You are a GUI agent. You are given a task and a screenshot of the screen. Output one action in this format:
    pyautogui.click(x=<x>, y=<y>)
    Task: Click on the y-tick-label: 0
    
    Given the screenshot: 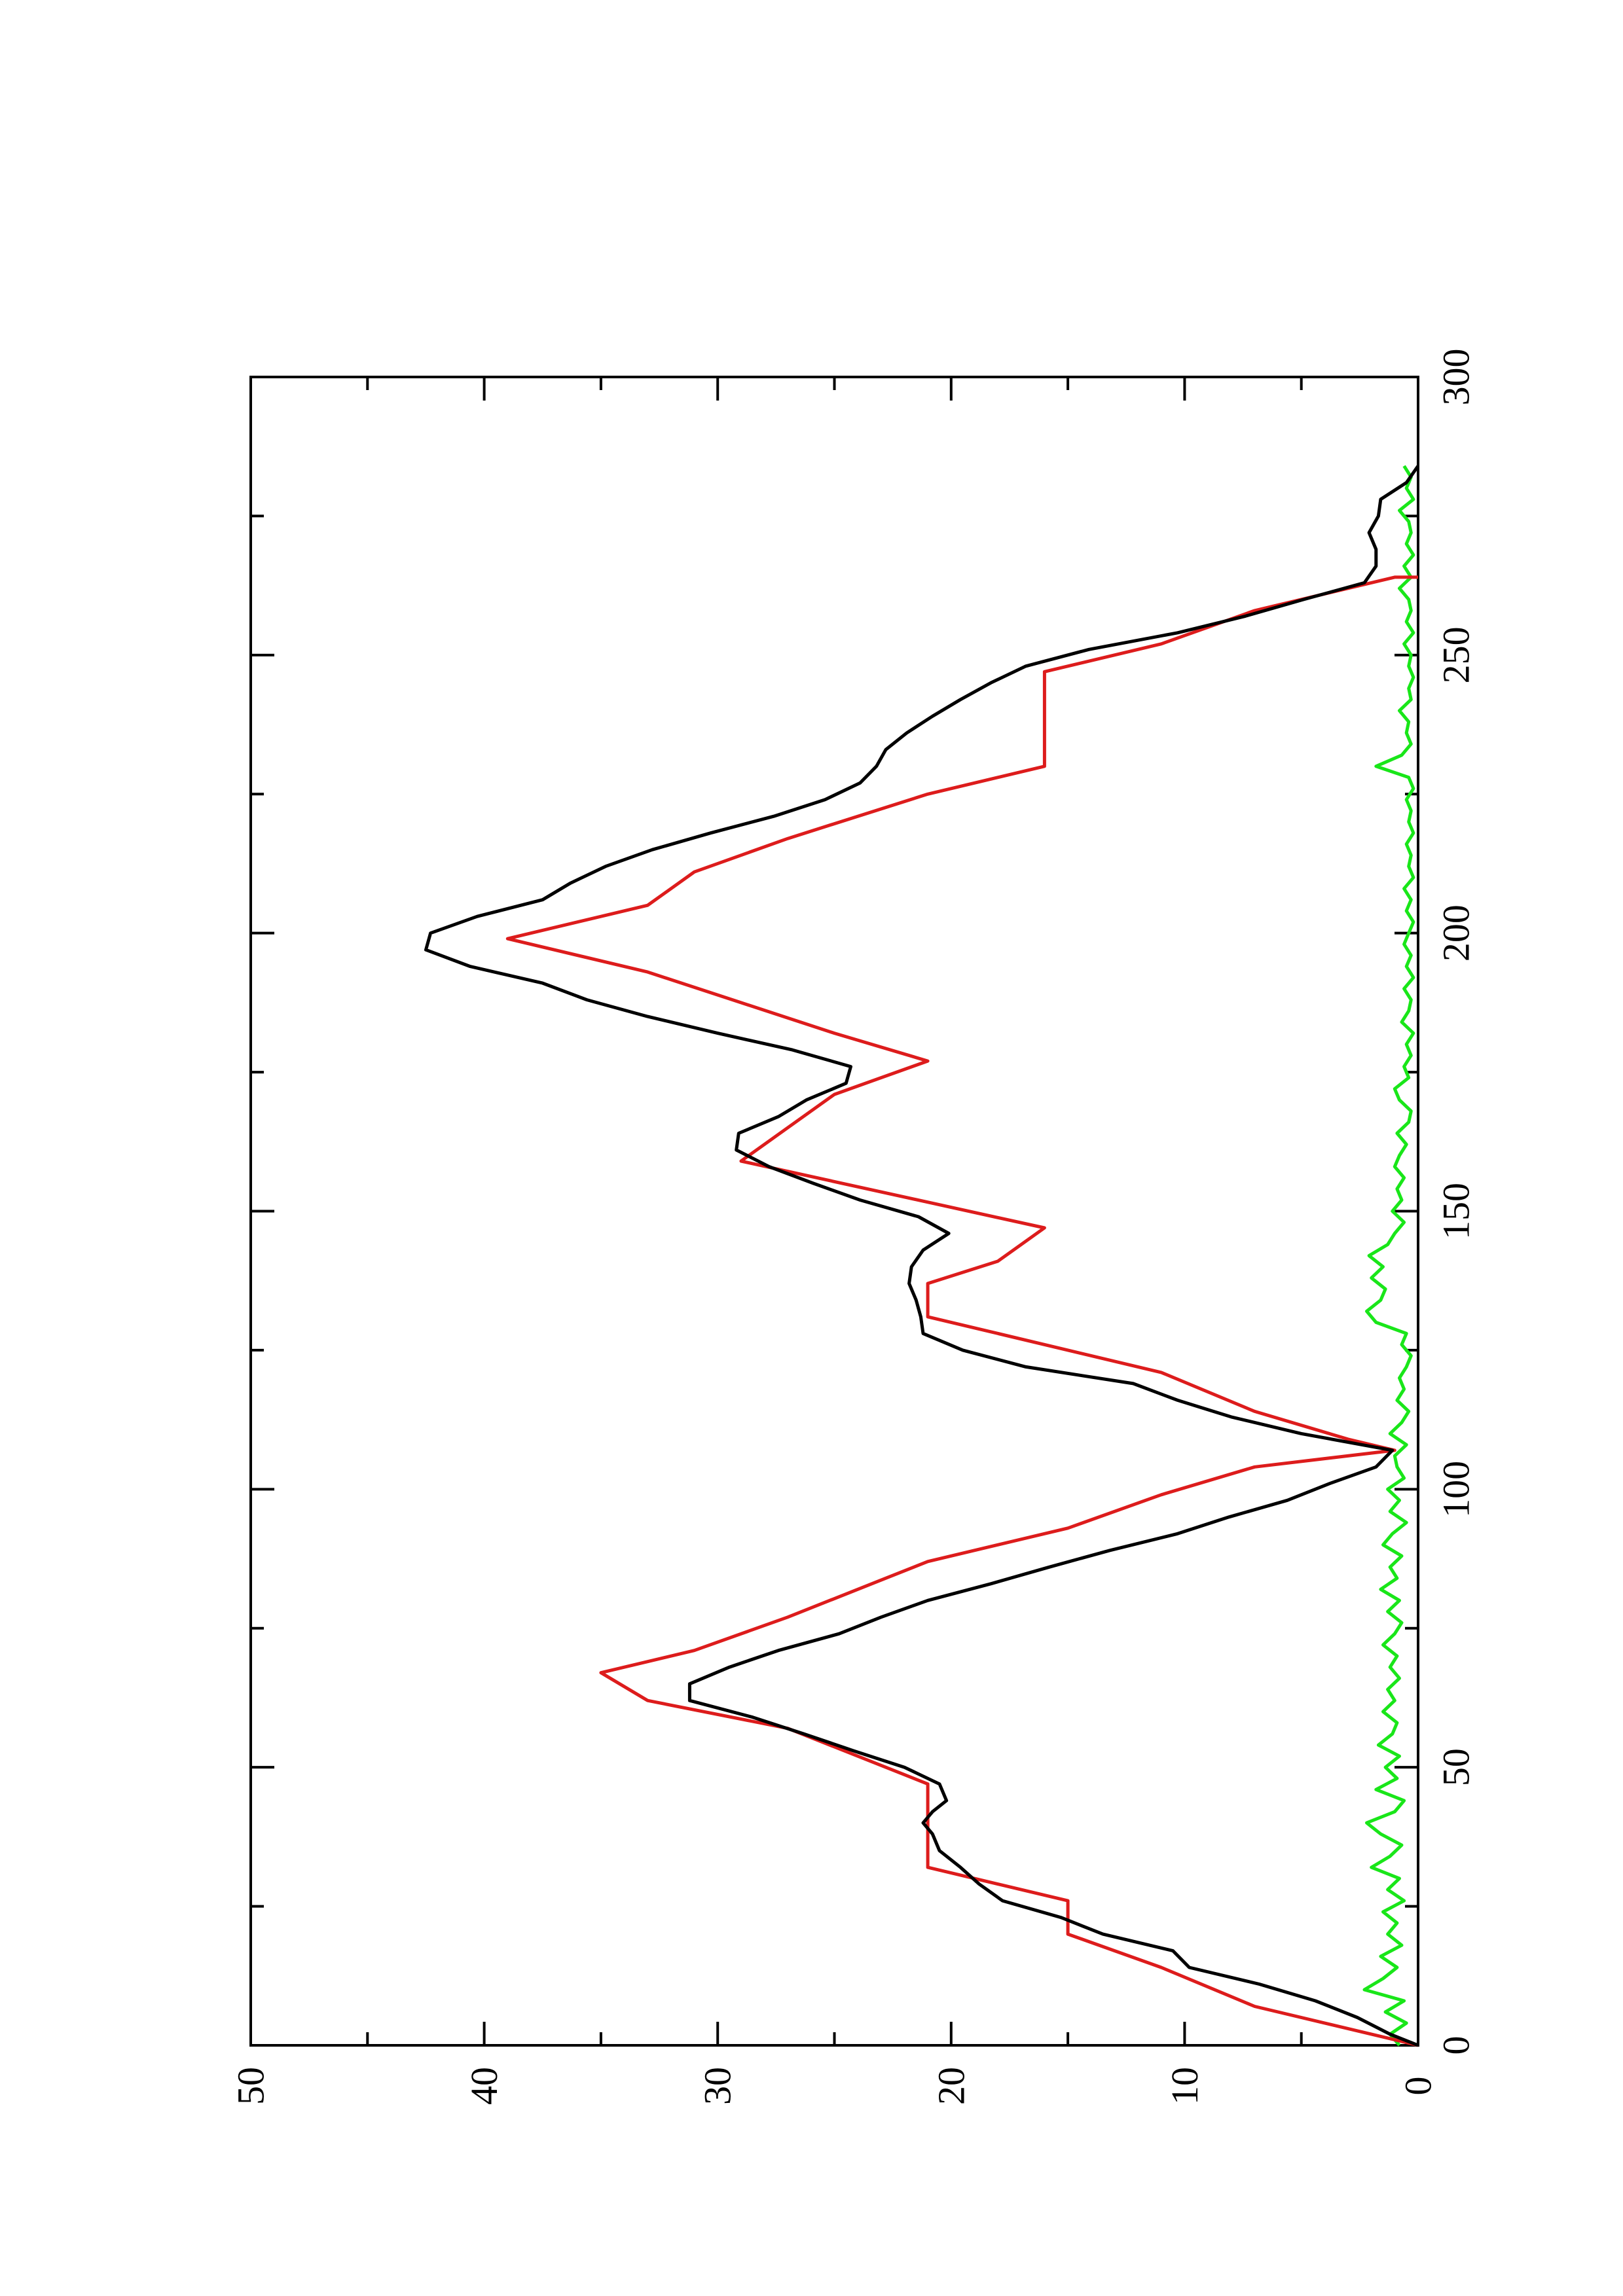 What is the action you would take?
    pyautogui.click(x=1418, y=2086)
    